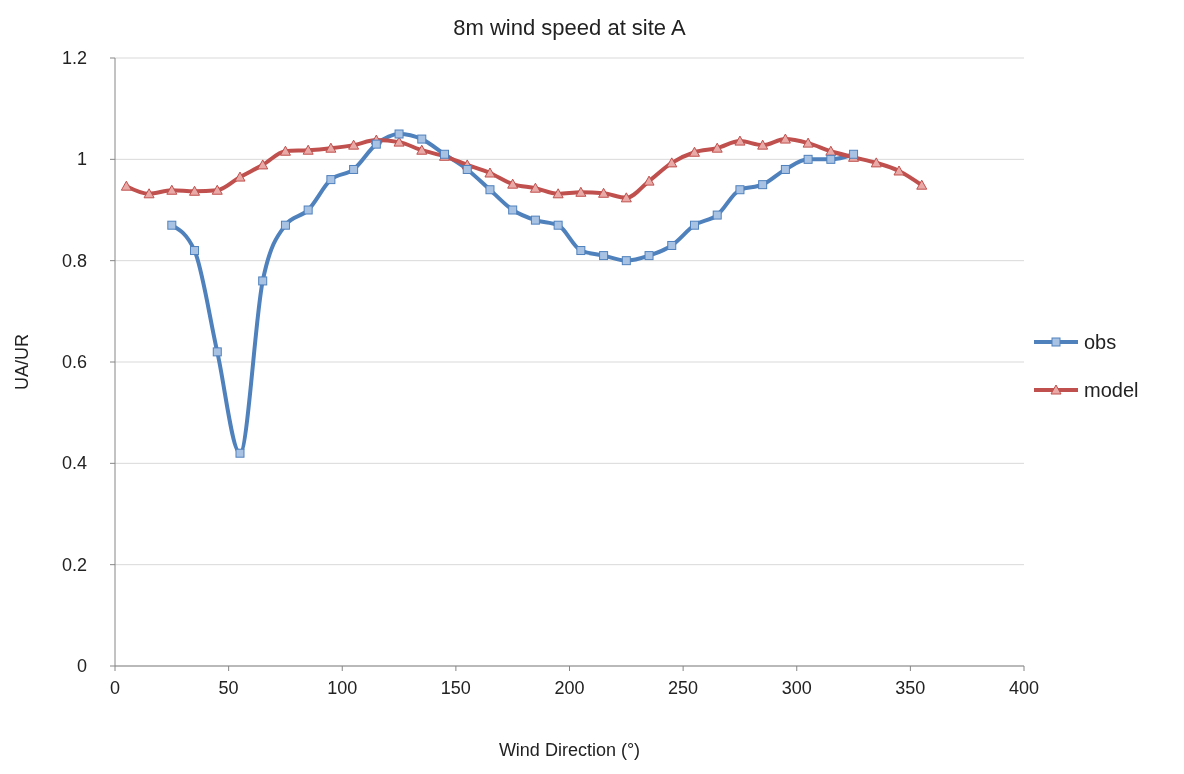 This screenshot has height=774, width=1184. I want to click on x-tick-label: 200, so click(569, 688).